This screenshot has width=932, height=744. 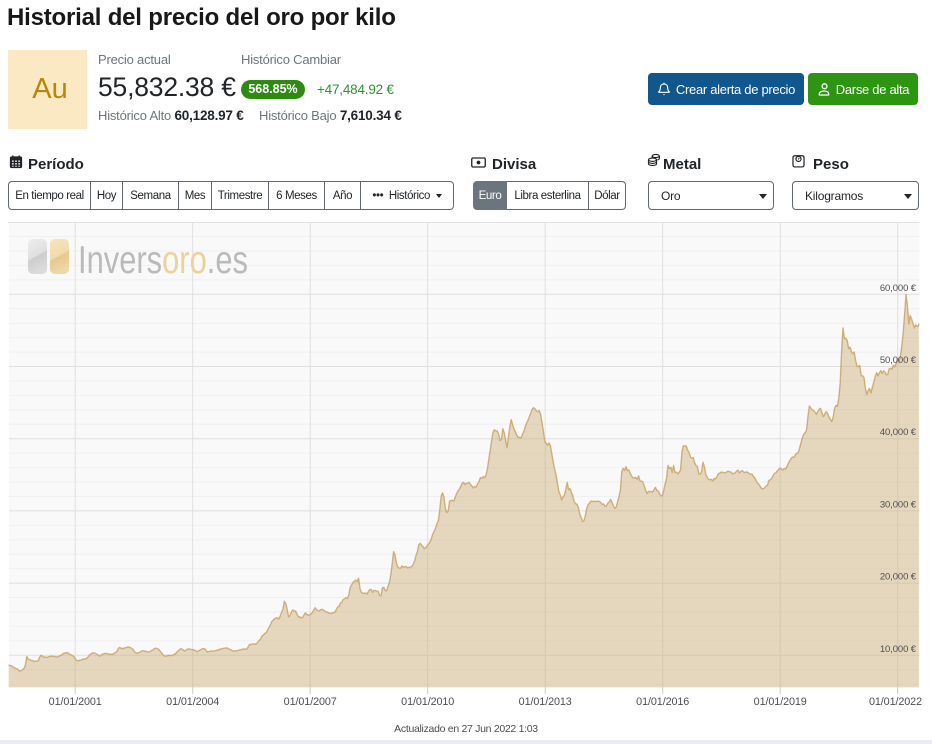 What do you see at coordinates (895, 702) in the screenshot?
I see `svg-text: 01/01/2022` at bounding box center [895, 702].